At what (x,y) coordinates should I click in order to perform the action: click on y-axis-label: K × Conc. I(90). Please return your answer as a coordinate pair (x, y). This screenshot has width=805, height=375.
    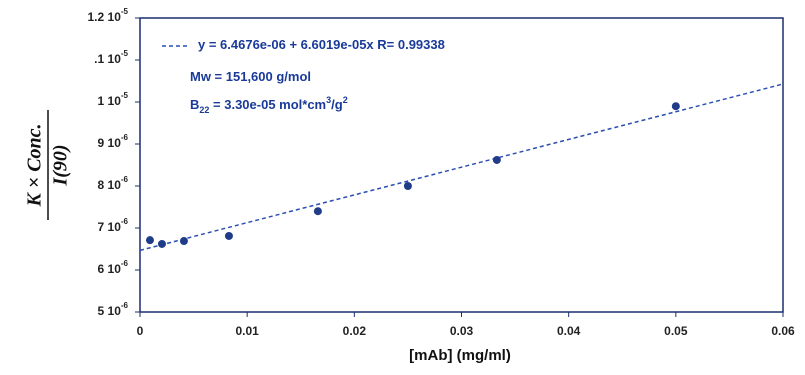
    Looking at the image, I should click on (48, 165).